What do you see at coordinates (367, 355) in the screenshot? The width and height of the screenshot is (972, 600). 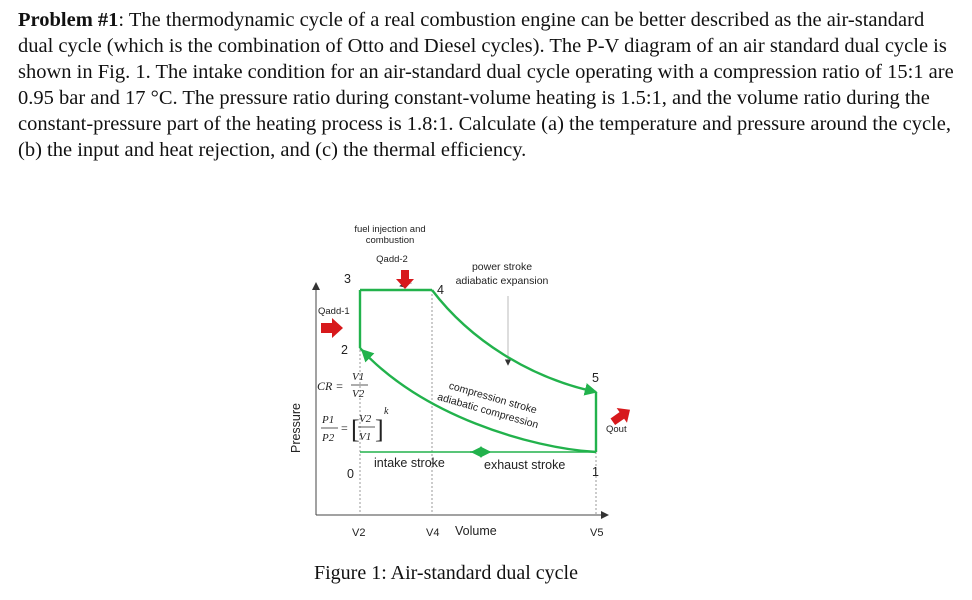 I see `cycle-compression-arrow` at bounding box center [367, 355].